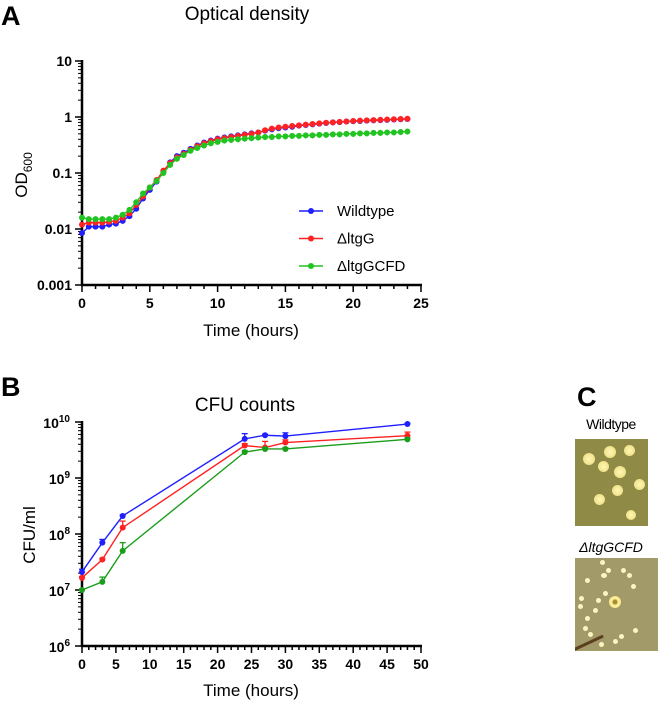 The image size is (663, 703). What do you see at coordinates (64, 61) in the screenshot?
I see `y-tick-label: 10` at bounding box center [64, 61].